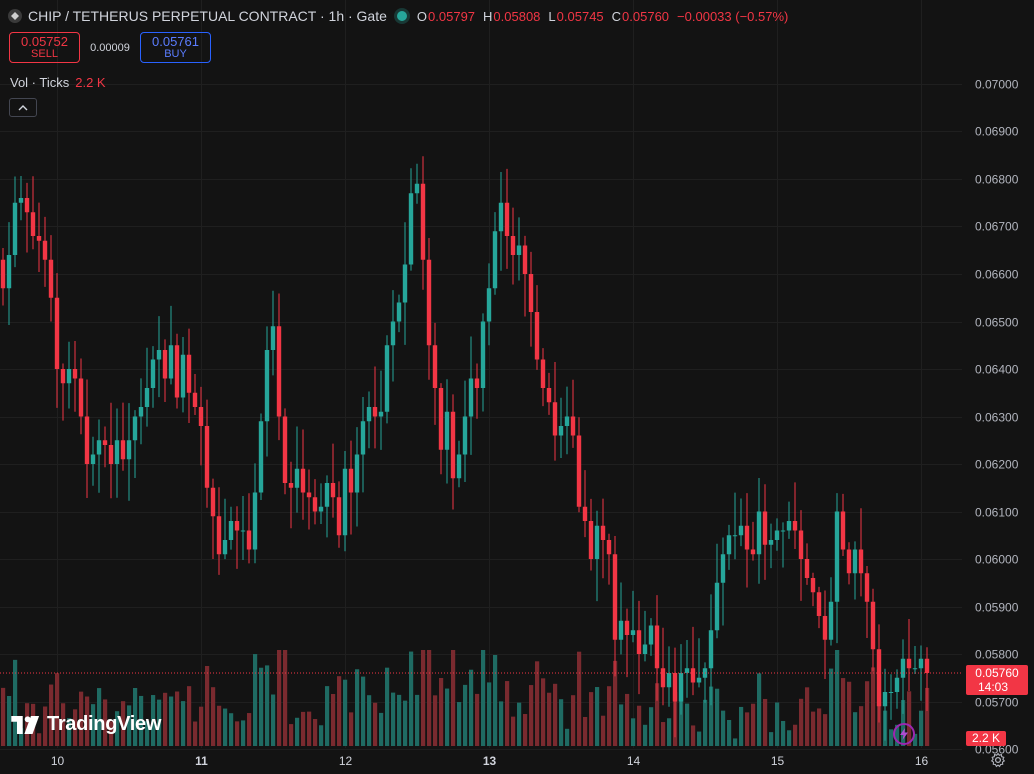 Image resolution: width=1034 pixels, height=774 pixels. What do you see at coordinates (23, 107) in the screenshot?
I see `collapse-legend-button` at bounding box center [23, 107].